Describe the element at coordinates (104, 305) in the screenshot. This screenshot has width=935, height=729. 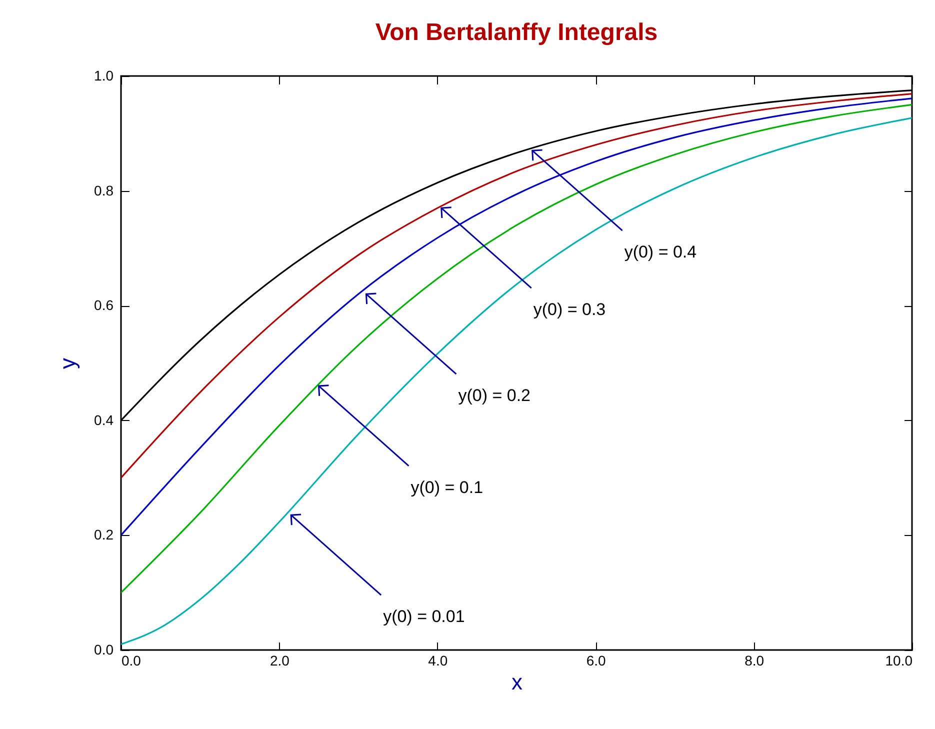
I see `y-tick-label: 0.6` at that location.